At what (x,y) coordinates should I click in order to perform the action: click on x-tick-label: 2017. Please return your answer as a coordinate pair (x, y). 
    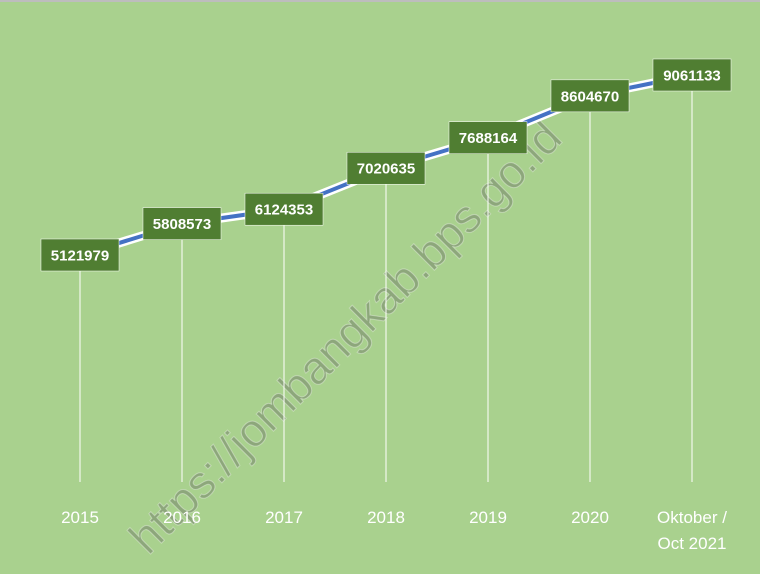
    Looking at the image, I should click on (284, 517).